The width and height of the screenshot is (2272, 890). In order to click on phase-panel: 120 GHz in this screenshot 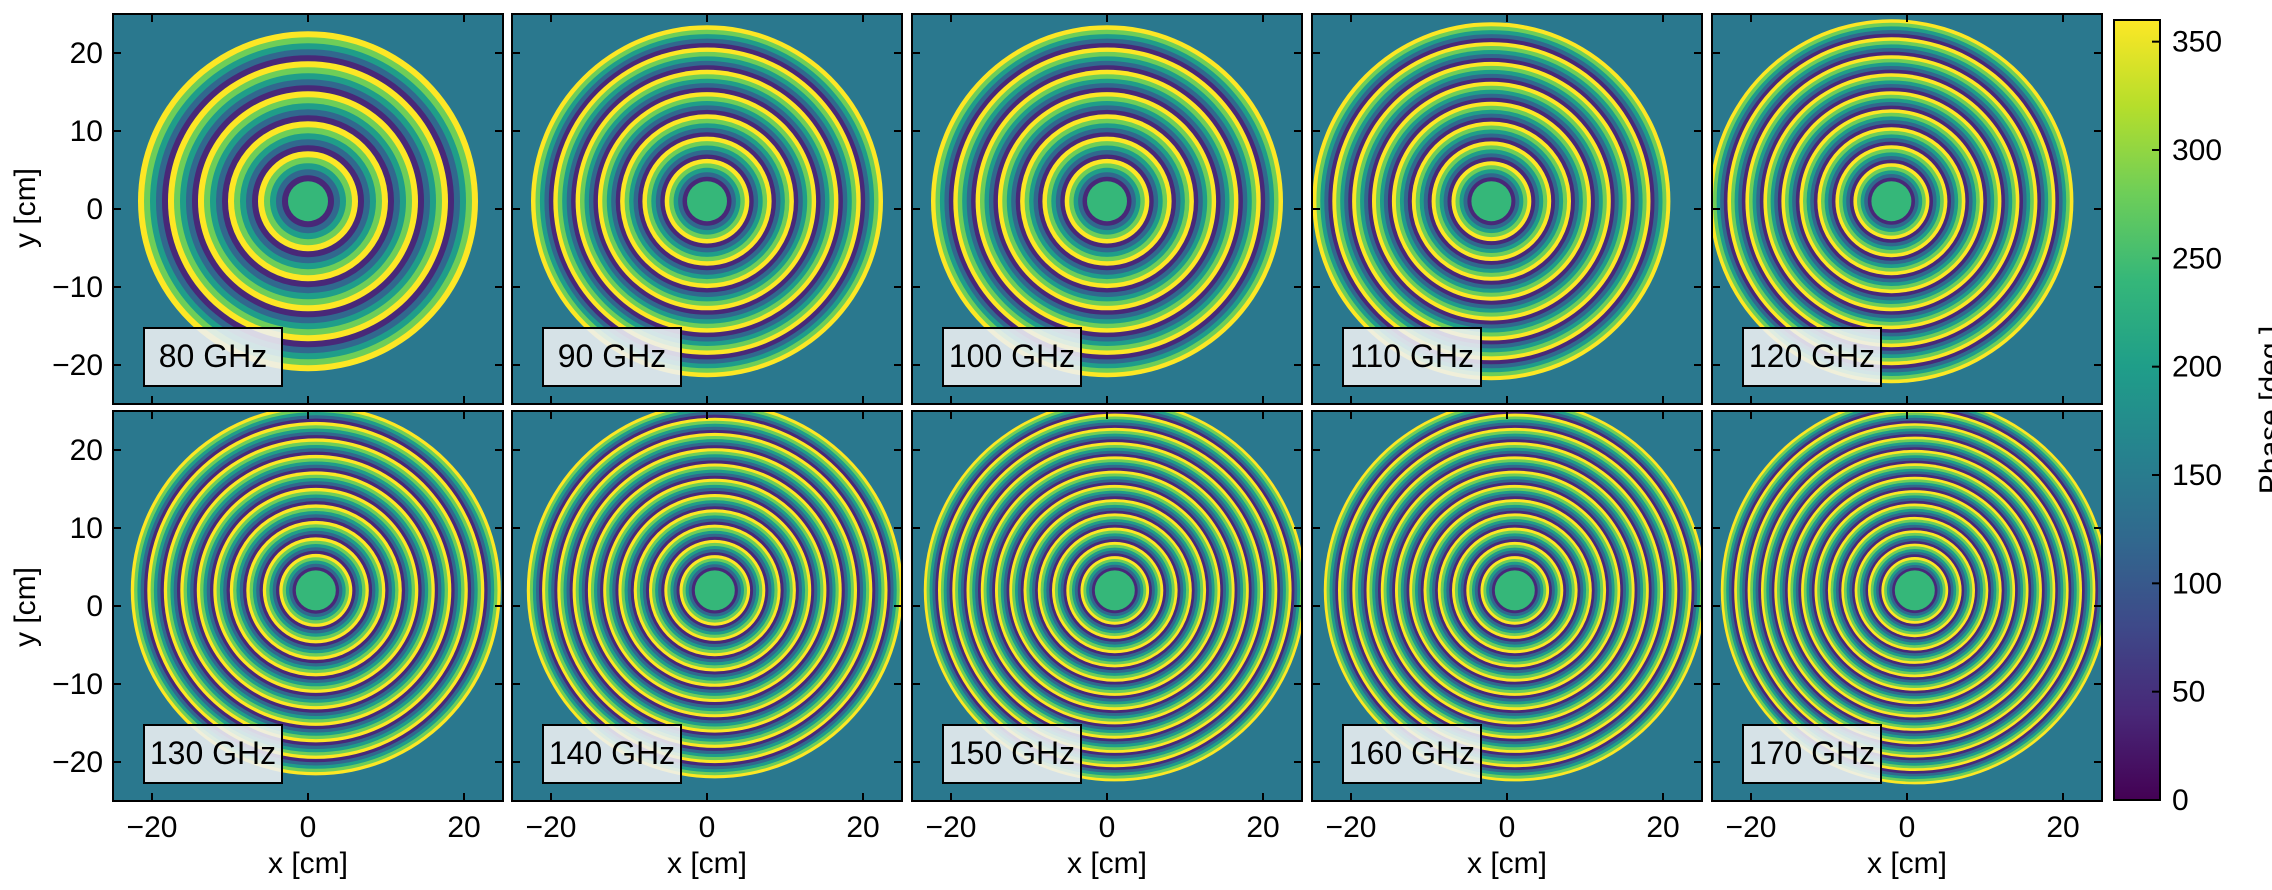, I will do `click(1907, 209)`.